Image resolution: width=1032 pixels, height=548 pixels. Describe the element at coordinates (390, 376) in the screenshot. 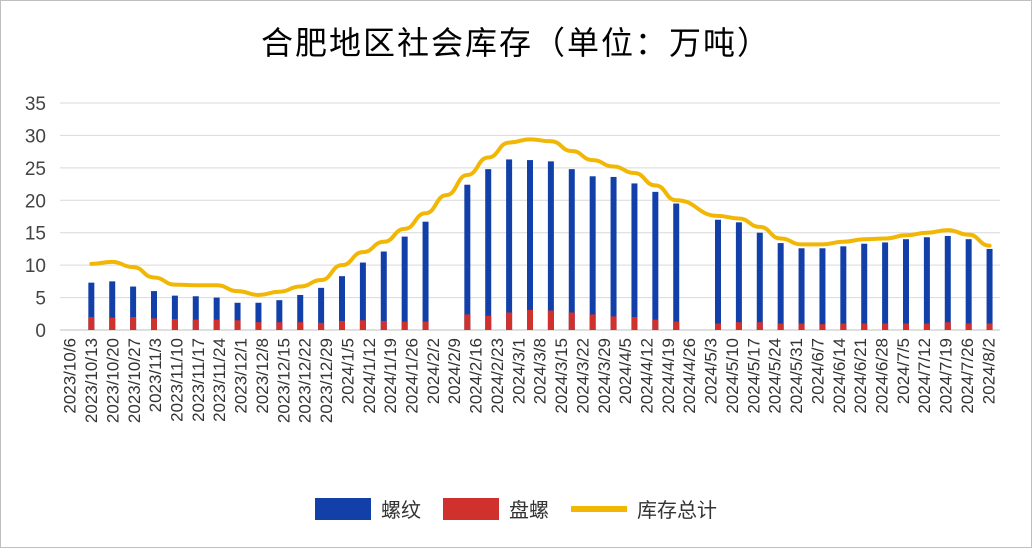

I see `x-tick-label: 2024/1/19` at that location.